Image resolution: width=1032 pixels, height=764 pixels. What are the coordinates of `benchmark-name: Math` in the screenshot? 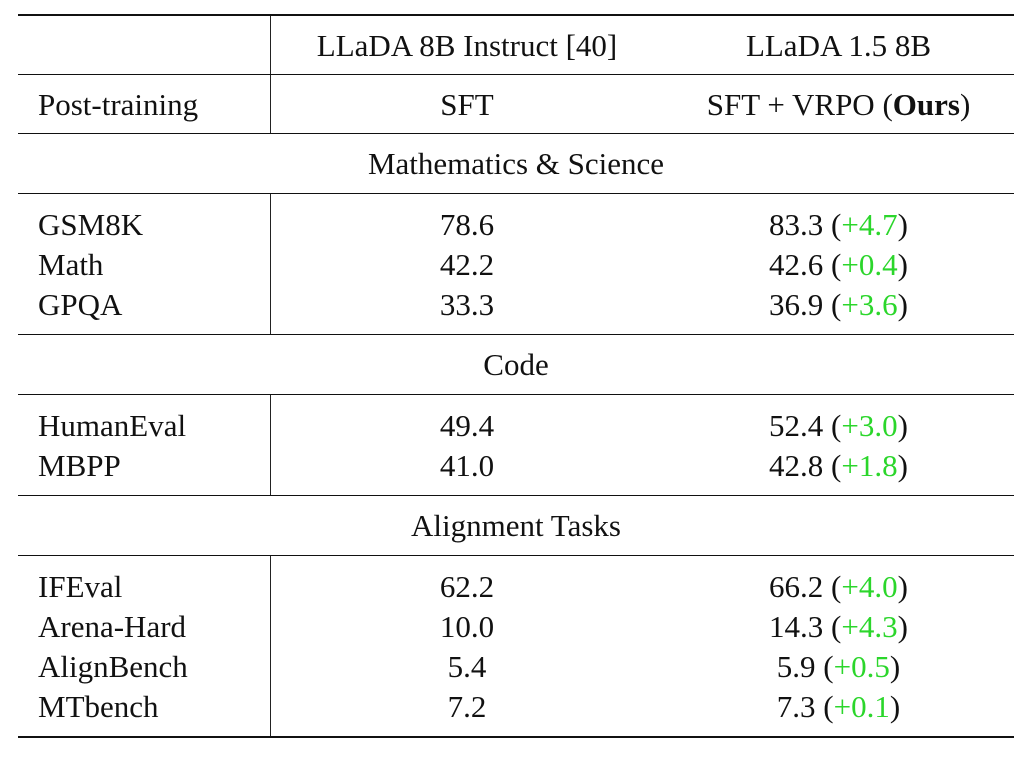 It's located at (144, 264).